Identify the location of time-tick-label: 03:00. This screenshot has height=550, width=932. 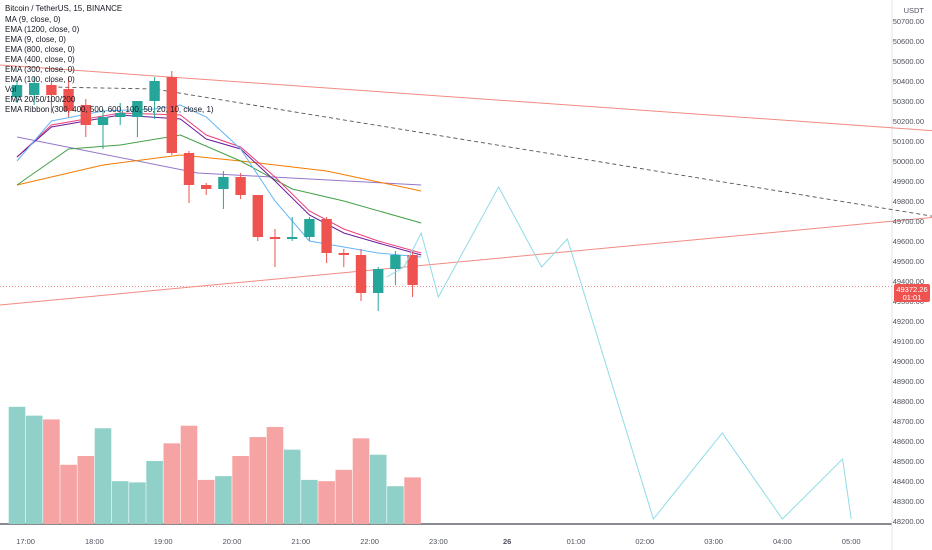
(713, 541).